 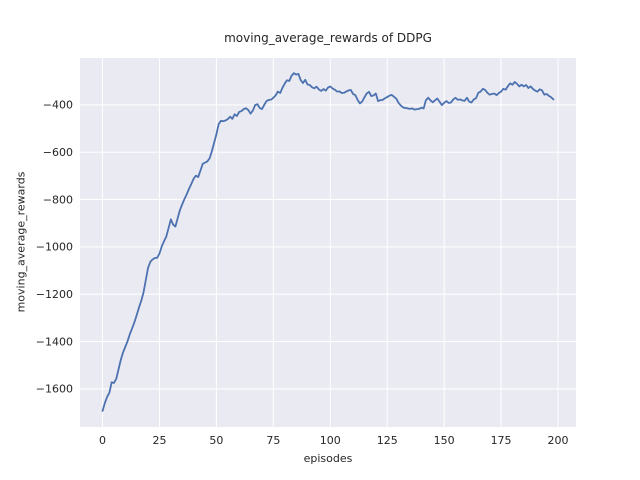 What do you see at coordinates (328, 458) in the screenshot?
I see `x-axis-label: episodes` at bounding box center [328, 458].